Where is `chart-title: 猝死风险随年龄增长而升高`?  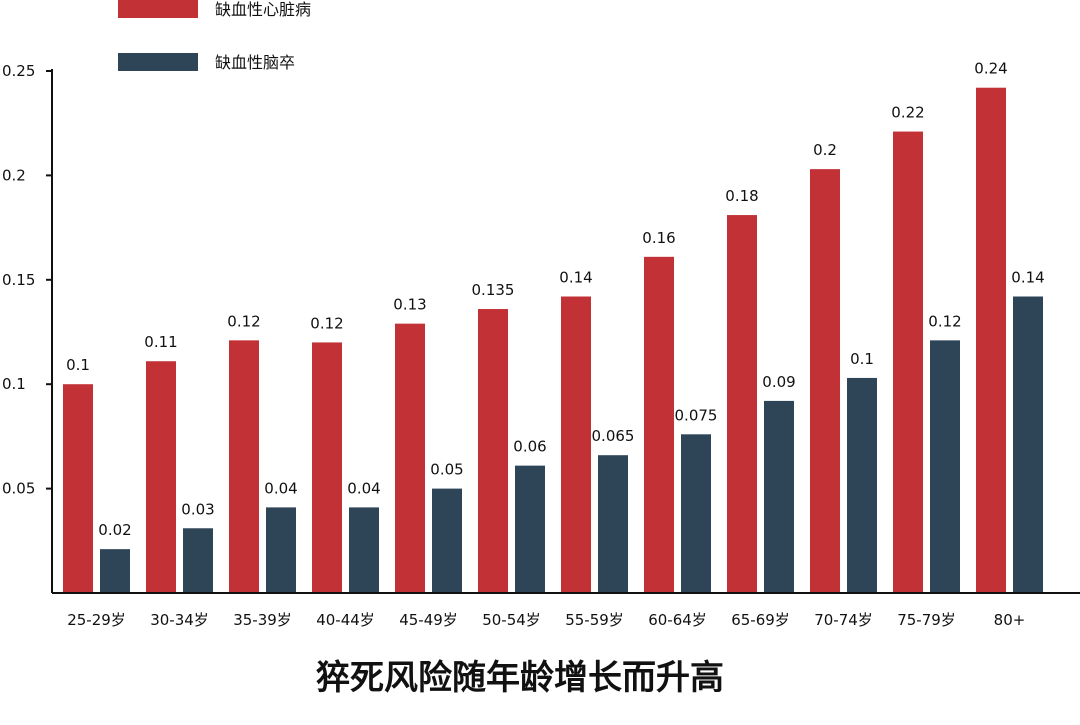 chart-title: 猝死风险随年龄增长而升高 is located at coordinates (520, 678).